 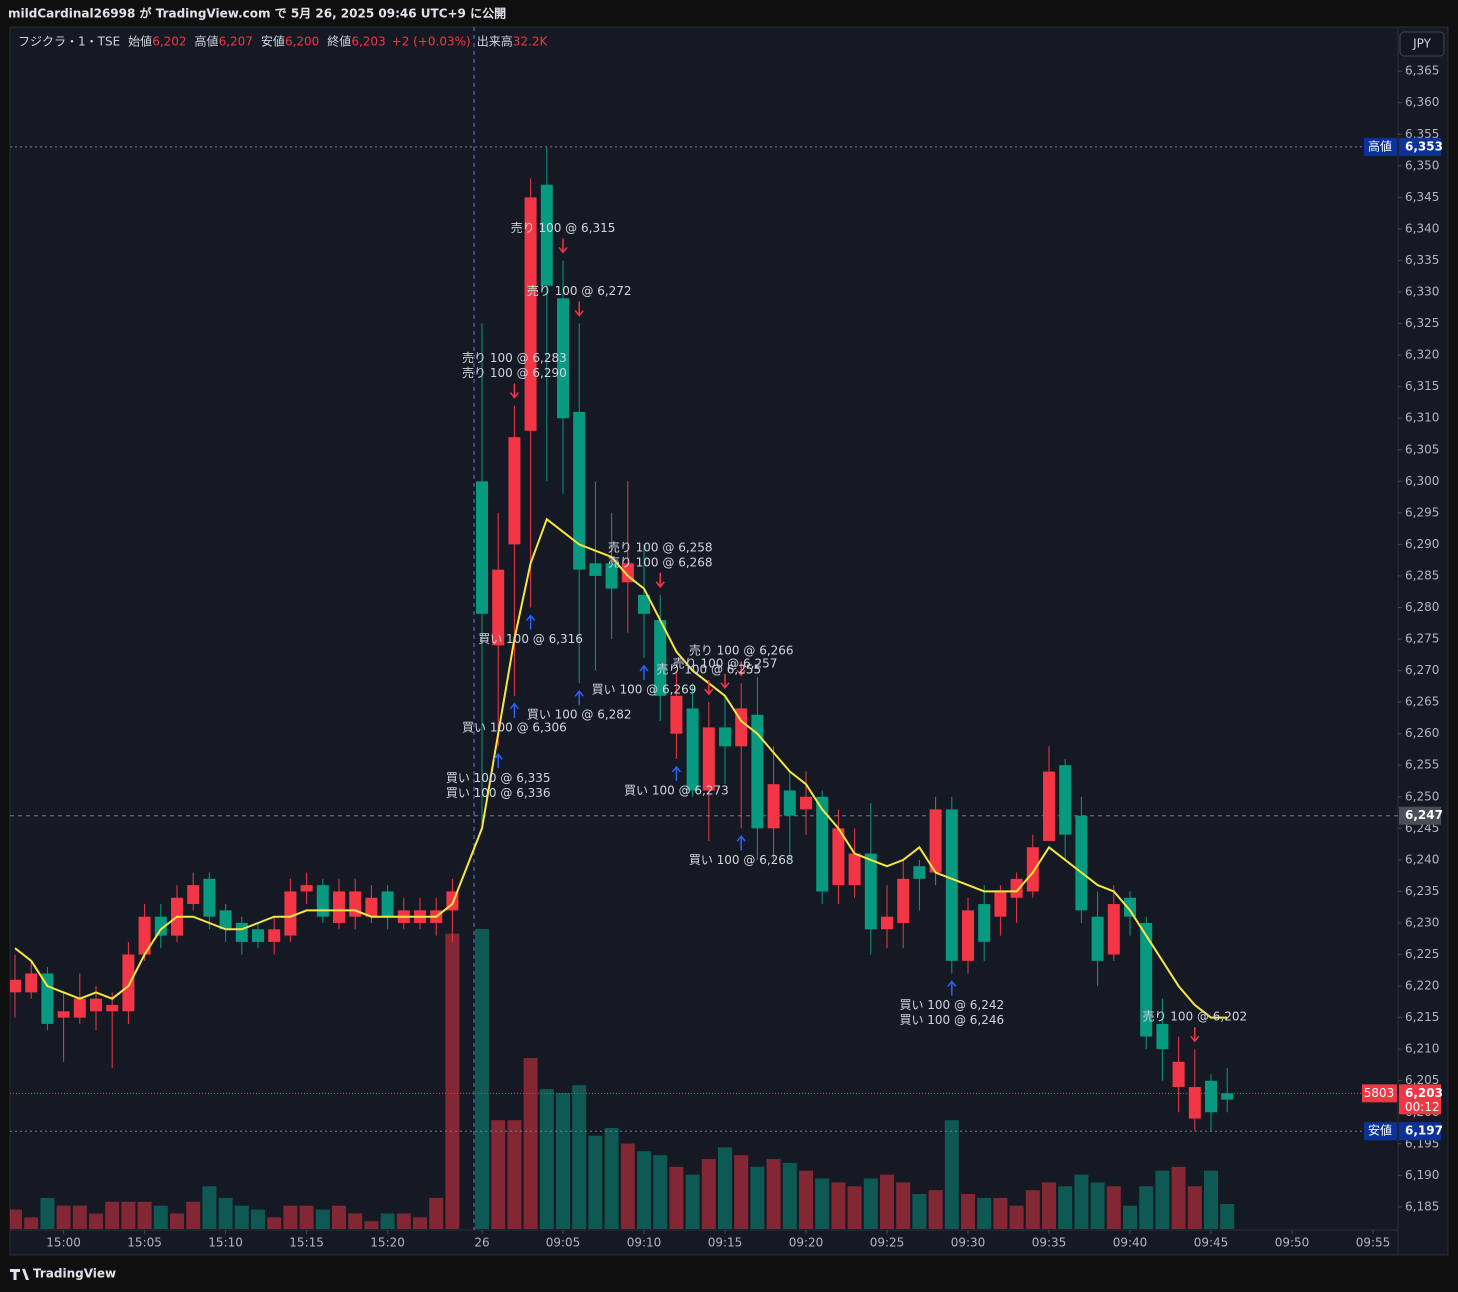 What do you see at coordinates (495, 41) in the screenshot?
I see `legend-volume-label: 出来高` at bounding box center [495, 41].